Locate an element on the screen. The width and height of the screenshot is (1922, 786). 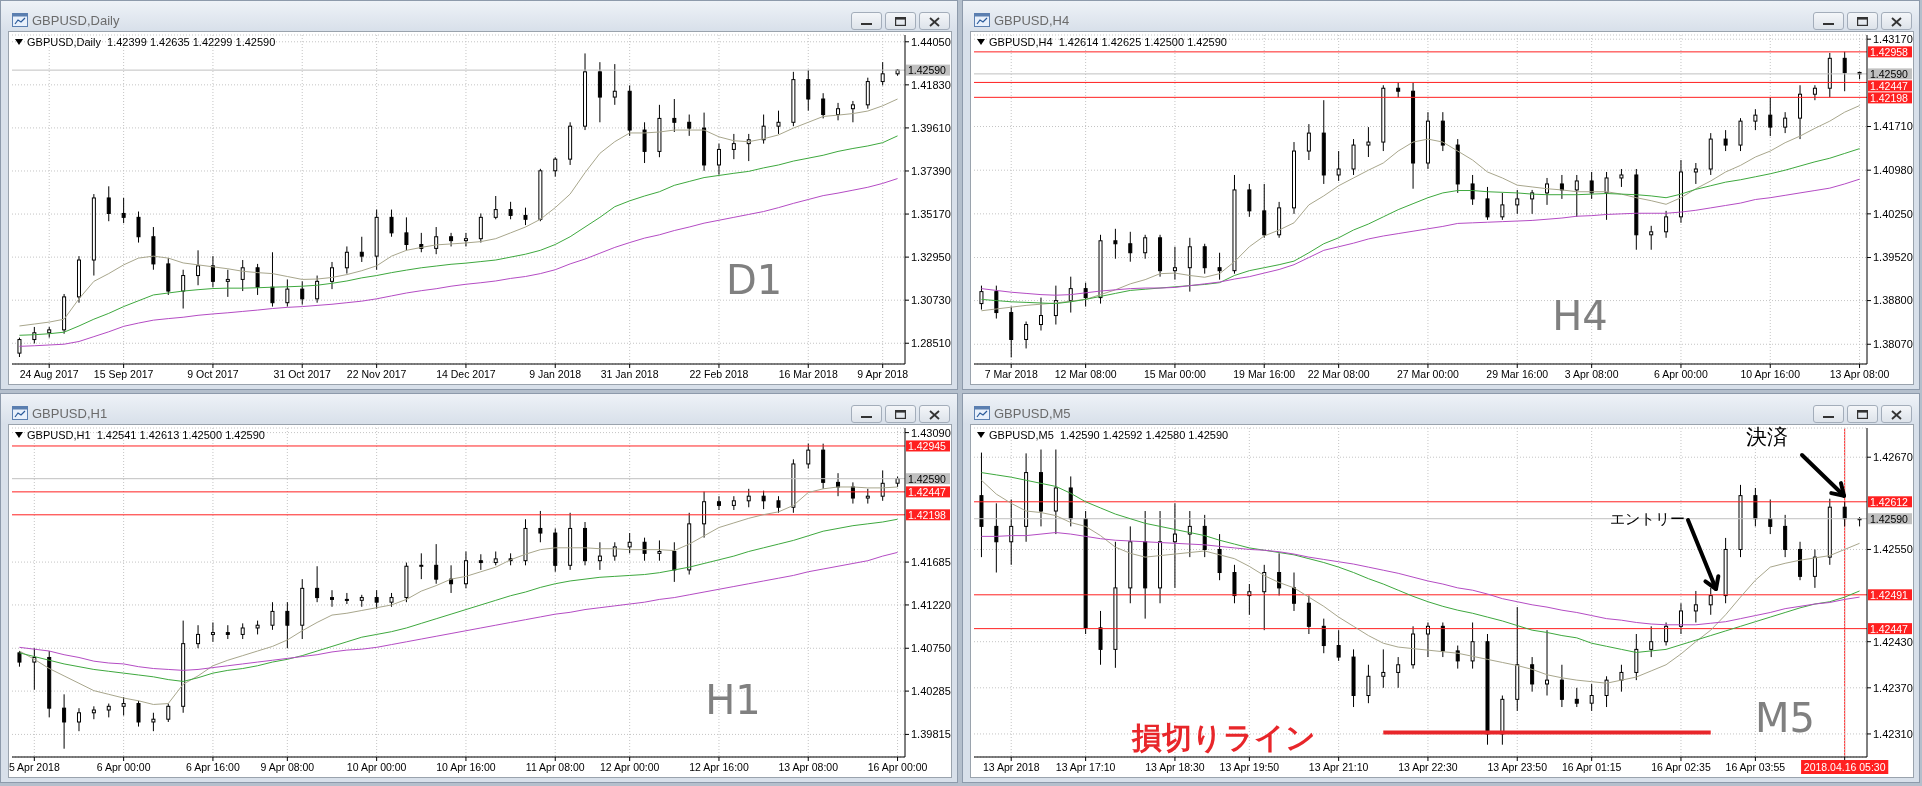
chart-title: GBPUSD,Daily is located at coordinates (76, 20).